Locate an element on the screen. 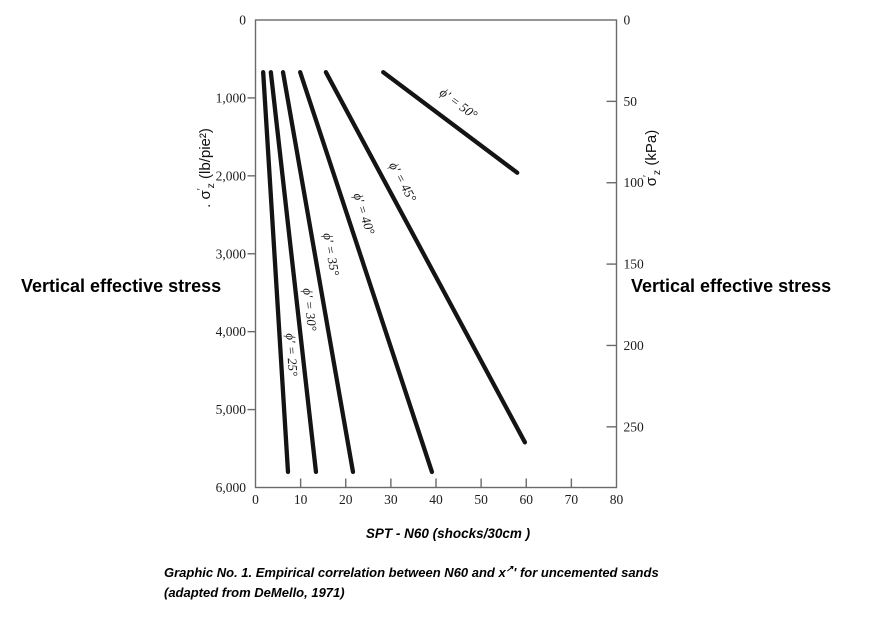 This screenshot has height=624, width=896. y-left-tick-label: 6,000 is located at coordinates (231, 487).